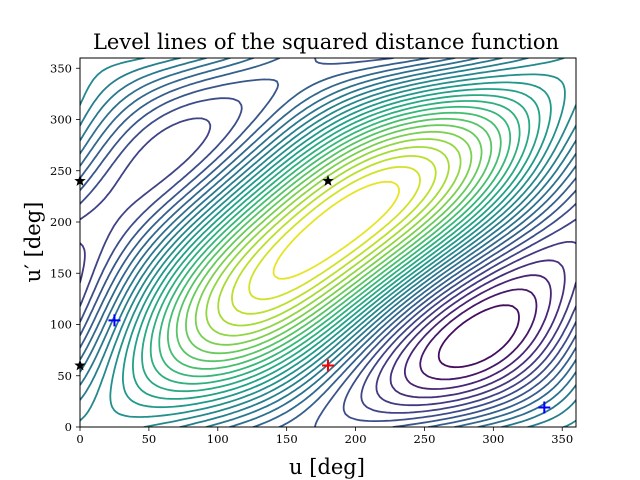 Image resolution: width=640 pixels, height=480 pixels. Describe the element at coordinates (327, 467) in the screenshot. I see `x-axis-label: u [deg]` at that location.